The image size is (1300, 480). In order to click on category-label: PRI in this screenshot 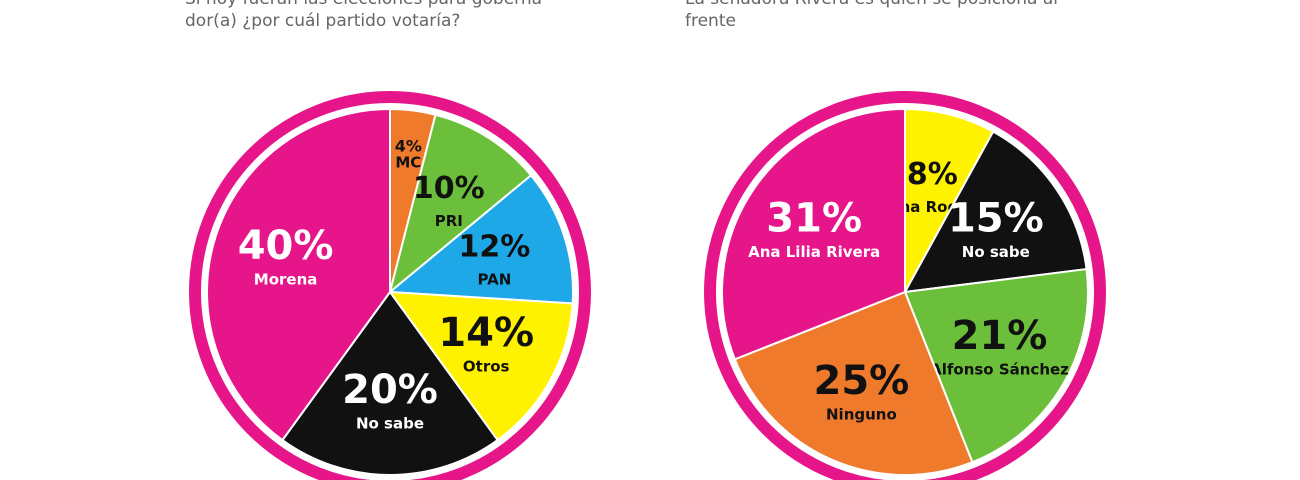, I will do `click(449, 221)`.